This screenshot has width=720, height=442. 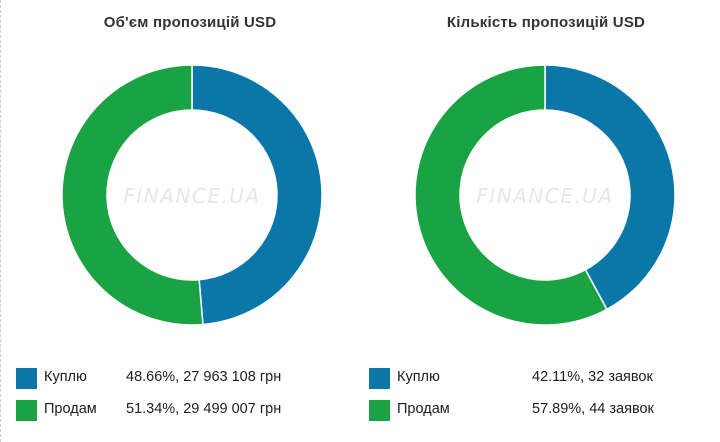 What do you see at coordinates (204, 377) in the screenshot?
I see `legend-value-buy: 48.66%, 27 963 108 грн` at bounding box center [204, 377].